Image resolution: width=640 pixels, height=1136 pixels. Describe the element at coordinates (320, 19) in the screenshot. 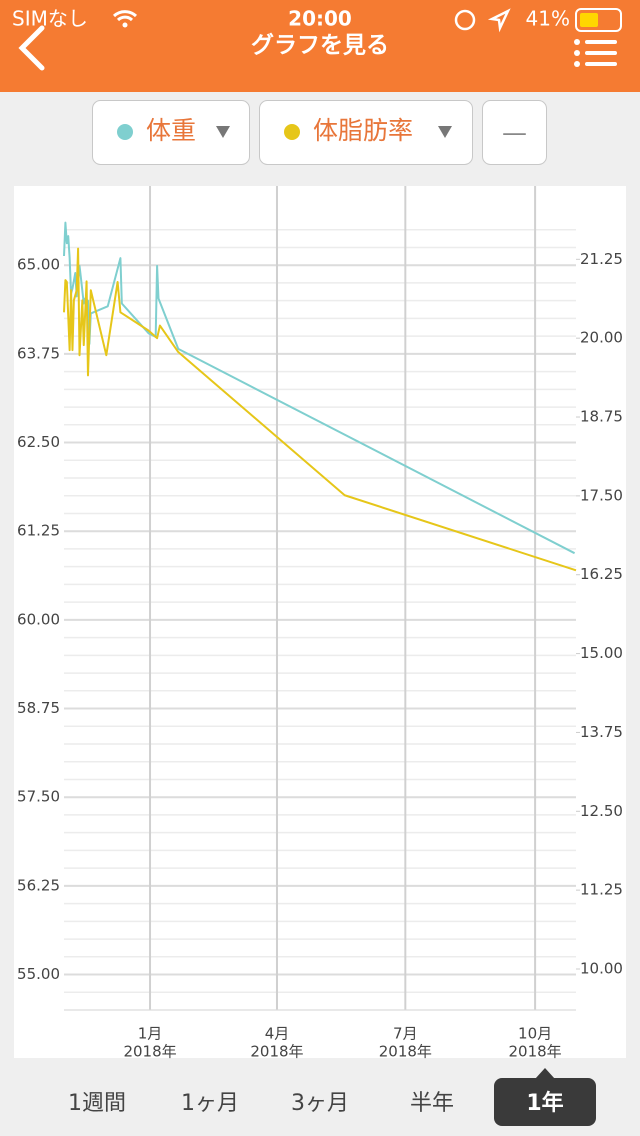

I see `clock: 20:00` at that location.